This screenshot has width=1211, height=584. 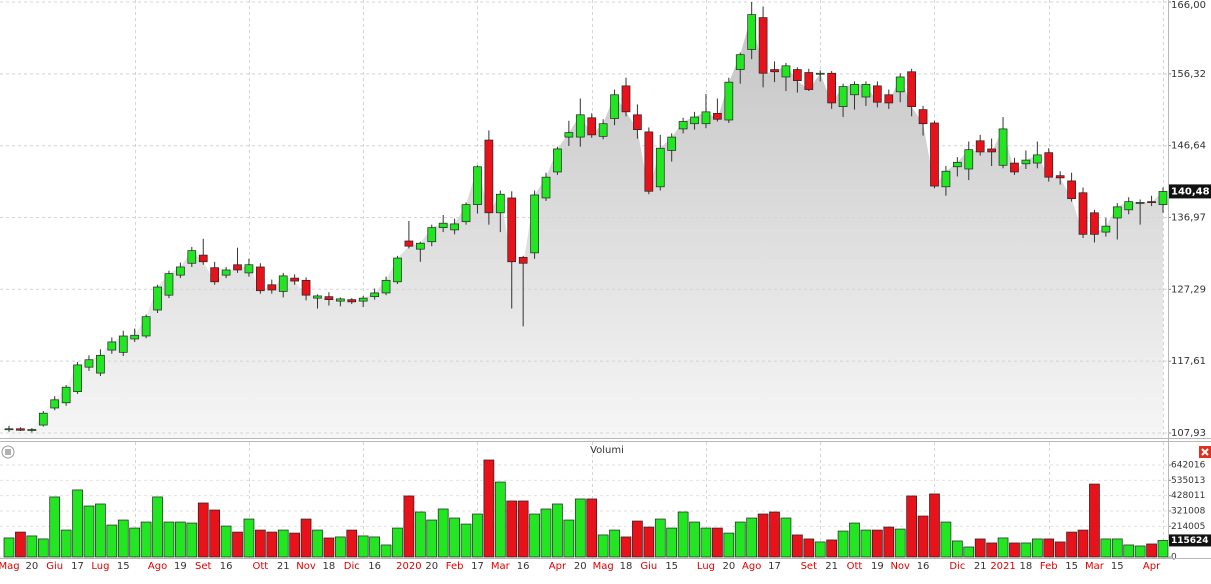 I want to click on x-tick-label: 20, so click(x=728, y=566).